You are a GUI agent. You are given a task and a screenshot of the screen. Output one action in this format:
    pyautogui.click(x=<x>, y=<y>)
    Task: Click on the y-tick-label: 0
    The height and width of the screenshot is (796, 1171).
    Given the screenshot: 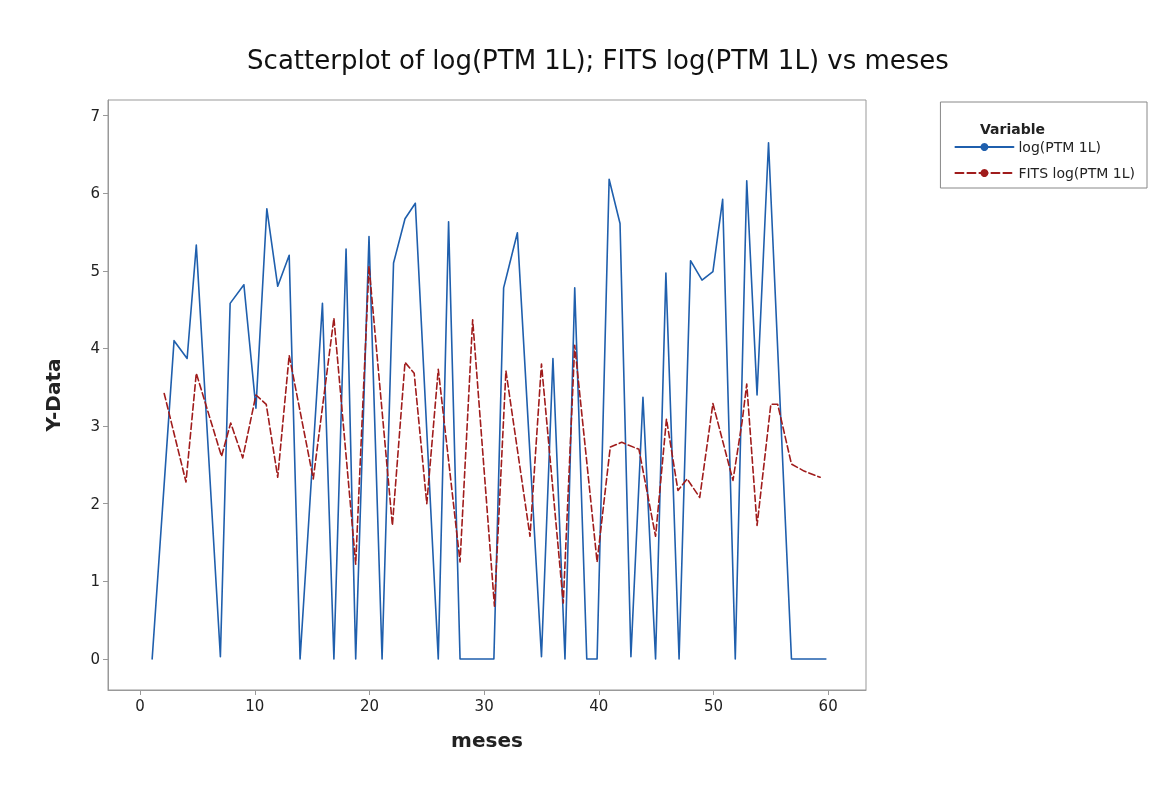 What is the action you would take?
    pyautogui.click(x=95, y=658)
    